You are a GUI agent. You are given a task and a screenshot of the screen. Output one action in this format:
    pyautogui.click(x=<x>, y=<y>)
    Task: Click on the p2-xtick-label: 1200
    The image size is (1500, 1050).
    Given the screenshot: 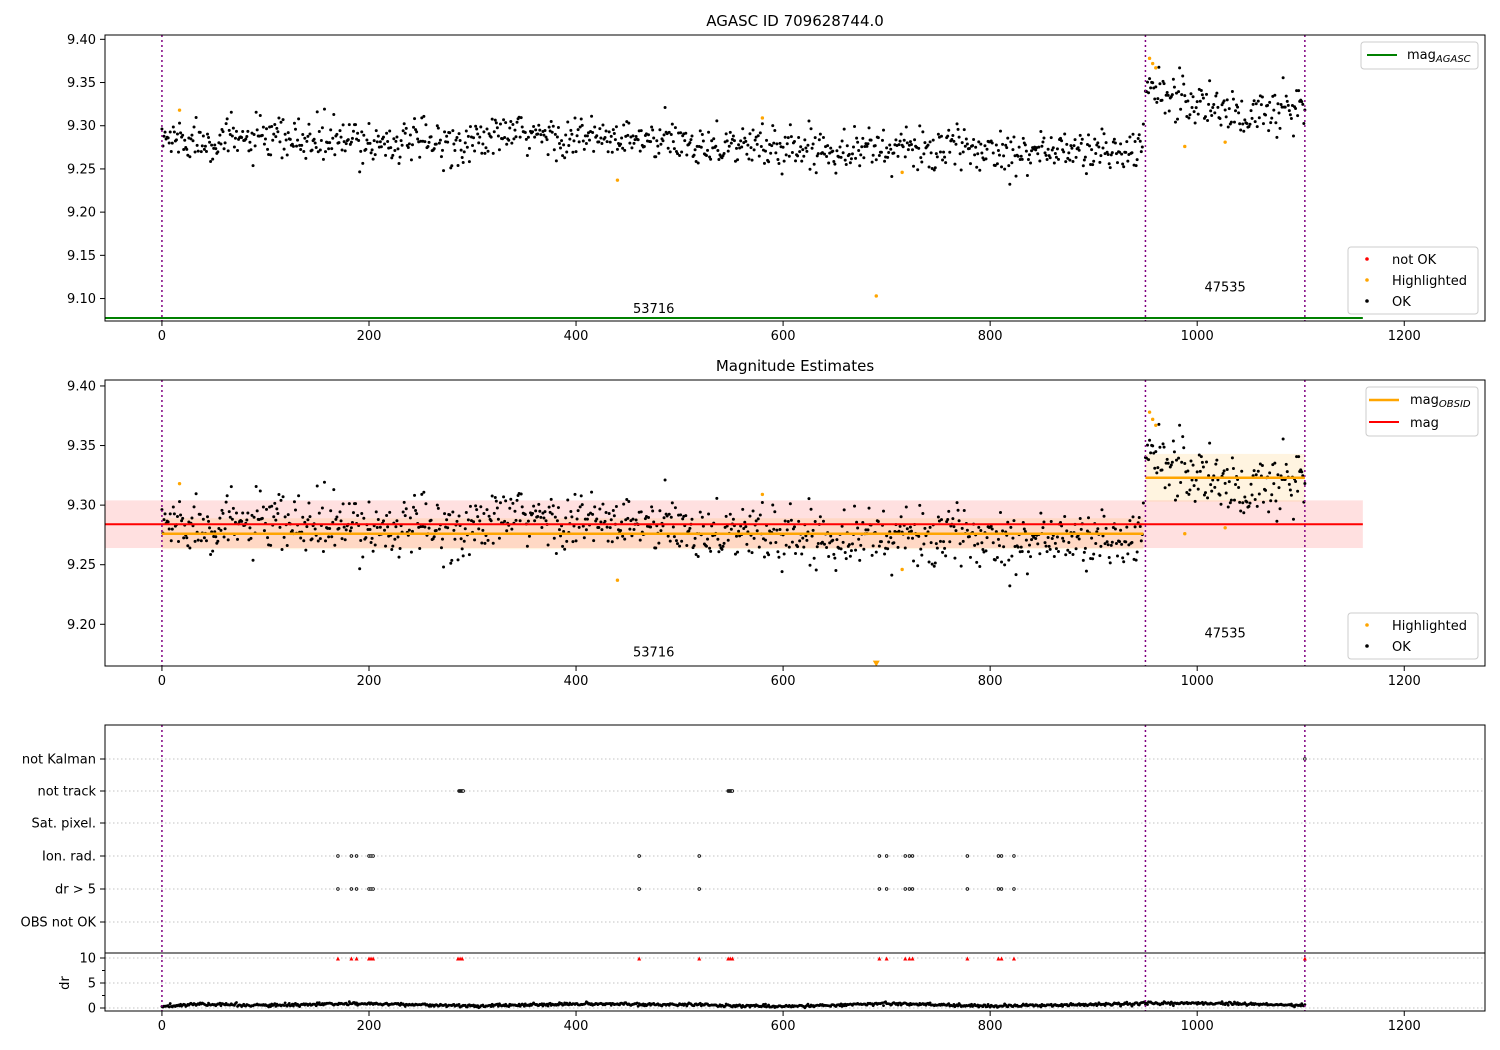 What is the action you would take?
    pyautogui.click(x=1404, y=681)
    